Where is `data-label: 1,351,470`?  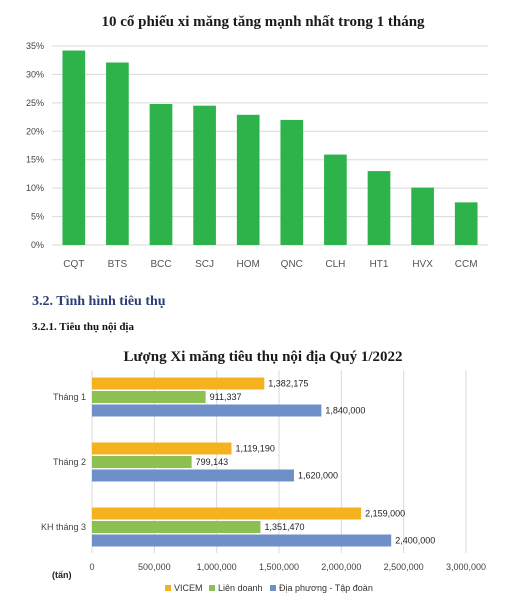
data-label: 1,351,470 is located at coordinates (284, 527).